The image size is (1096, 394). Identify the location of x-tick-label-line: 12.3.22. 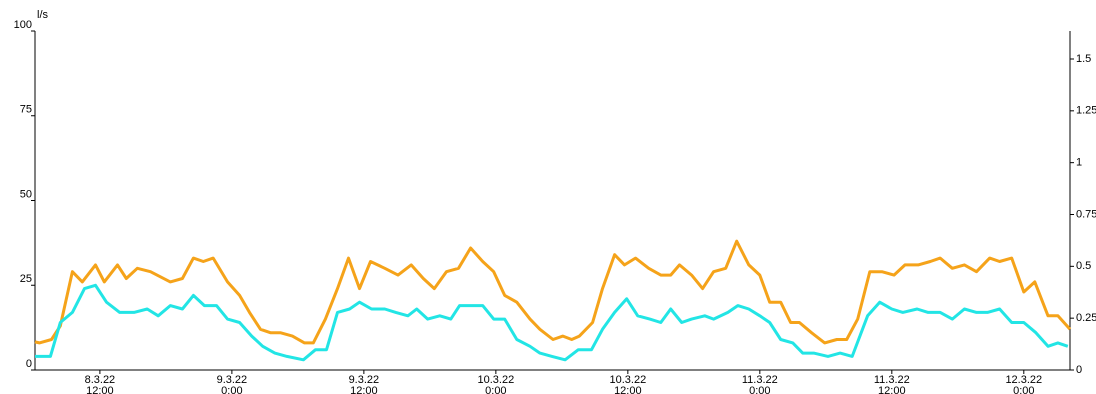
(1023, 380).